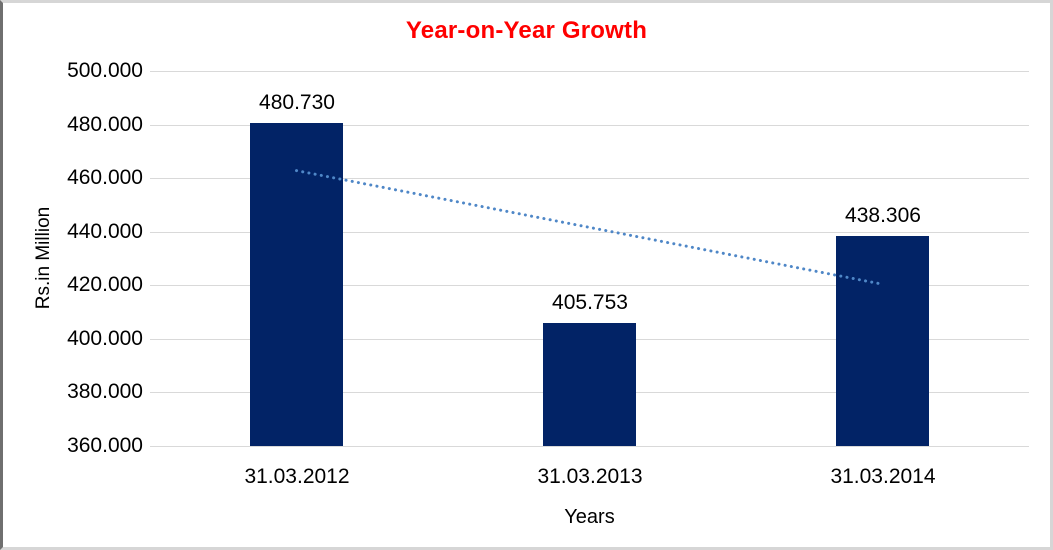 Image resolution: width=1053 pixels, height=550 pixels. Describe the element at coordinates (105, 124) in the screenshot. I see `y-tick-label: 480.000` at that location.